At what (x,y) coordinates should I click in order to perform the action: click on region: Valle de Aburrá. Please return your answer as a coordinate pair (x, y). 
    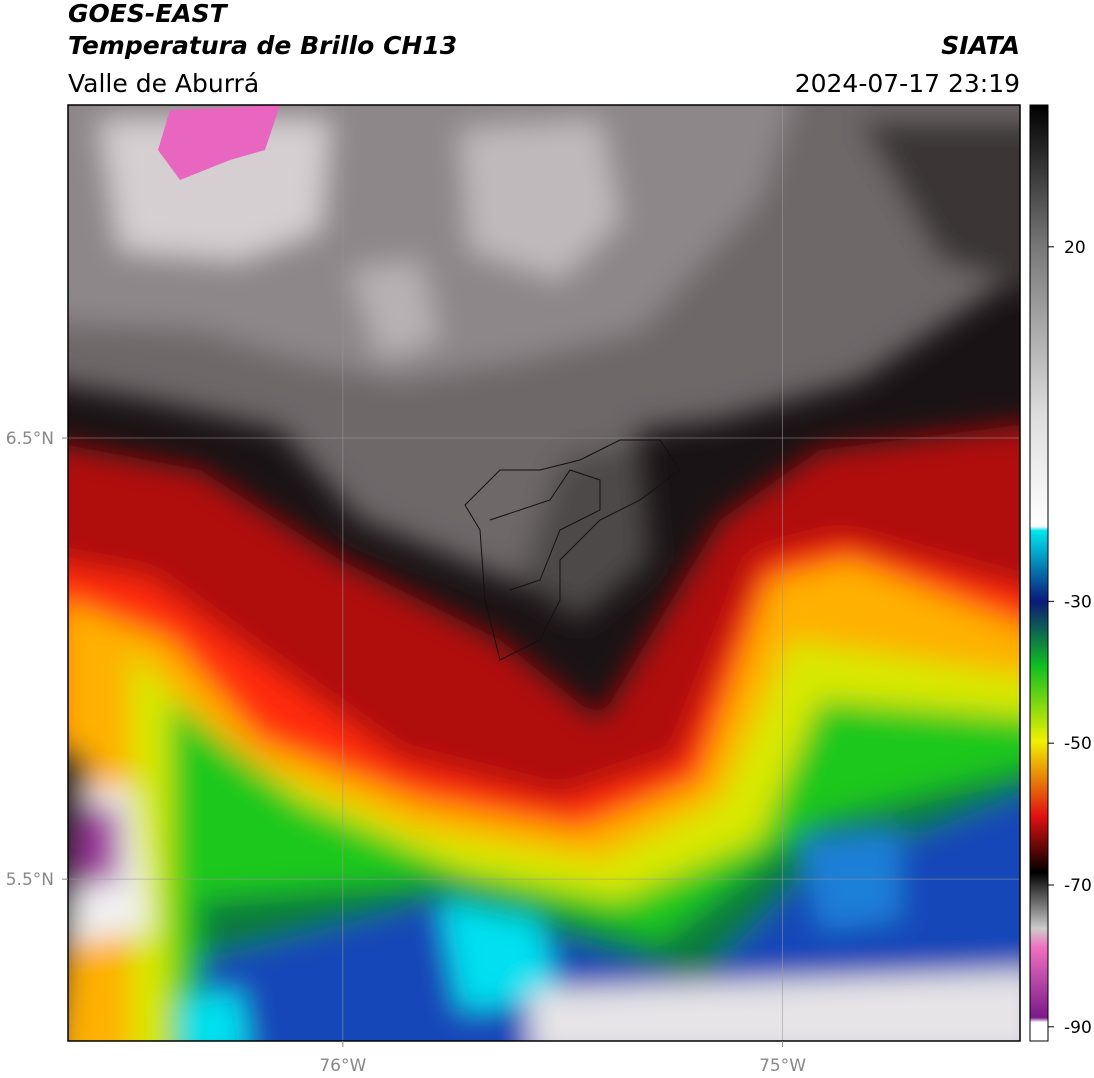
    Looking at the image, I should click on (163, 83).